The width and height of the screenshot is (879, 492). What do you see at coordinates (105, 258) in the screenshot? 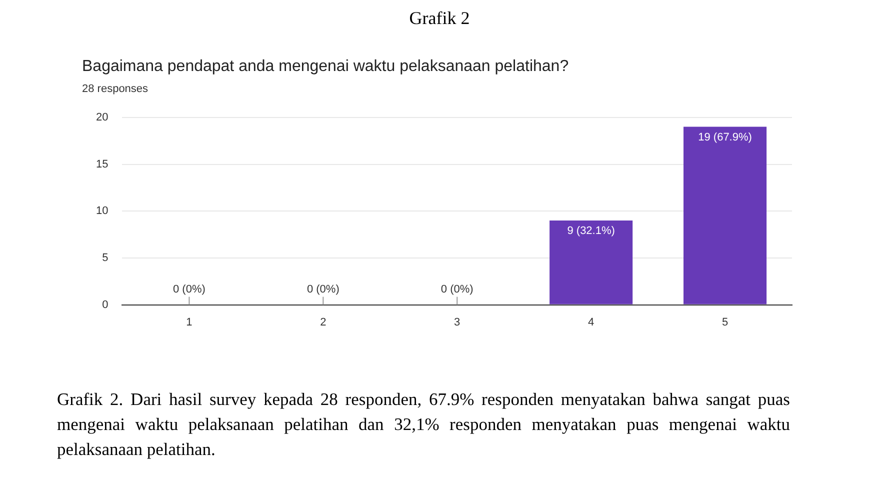
I see `y-tick-label: 5` at bounding box center [105, 258].